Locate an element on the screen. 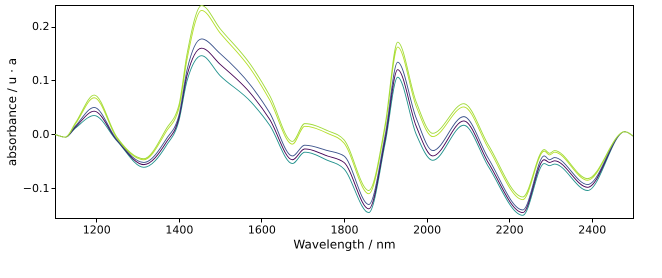 The height and width of the screenshot is (278, 662). x-tick-label: 1400 is located at coordinates (179, 230).